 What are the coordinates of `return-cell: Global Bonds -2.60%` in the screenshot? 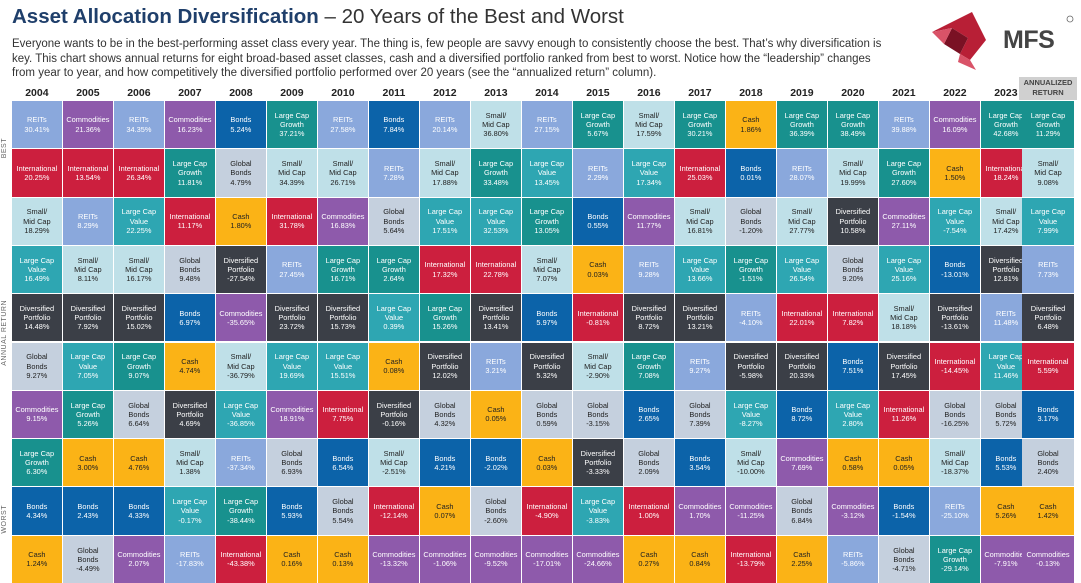 It's located at (496, 511).